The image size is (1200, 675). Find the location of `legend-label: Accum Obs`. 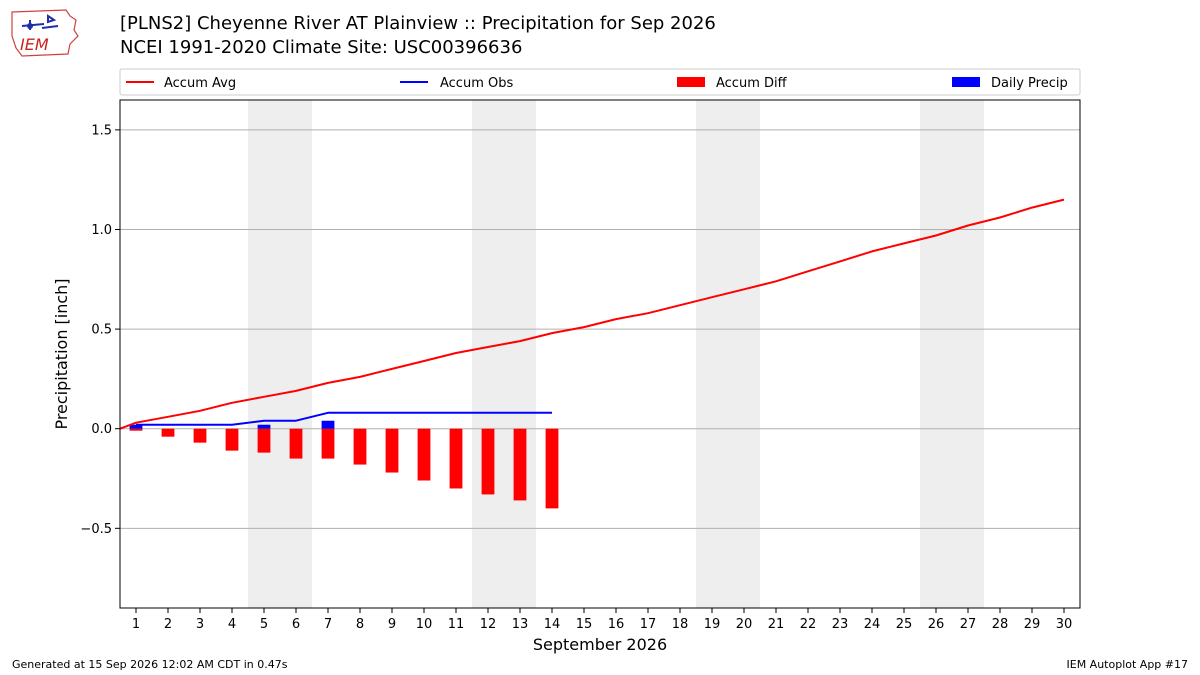

legend-label: Accum Obs is located at coordinates (476, 83).